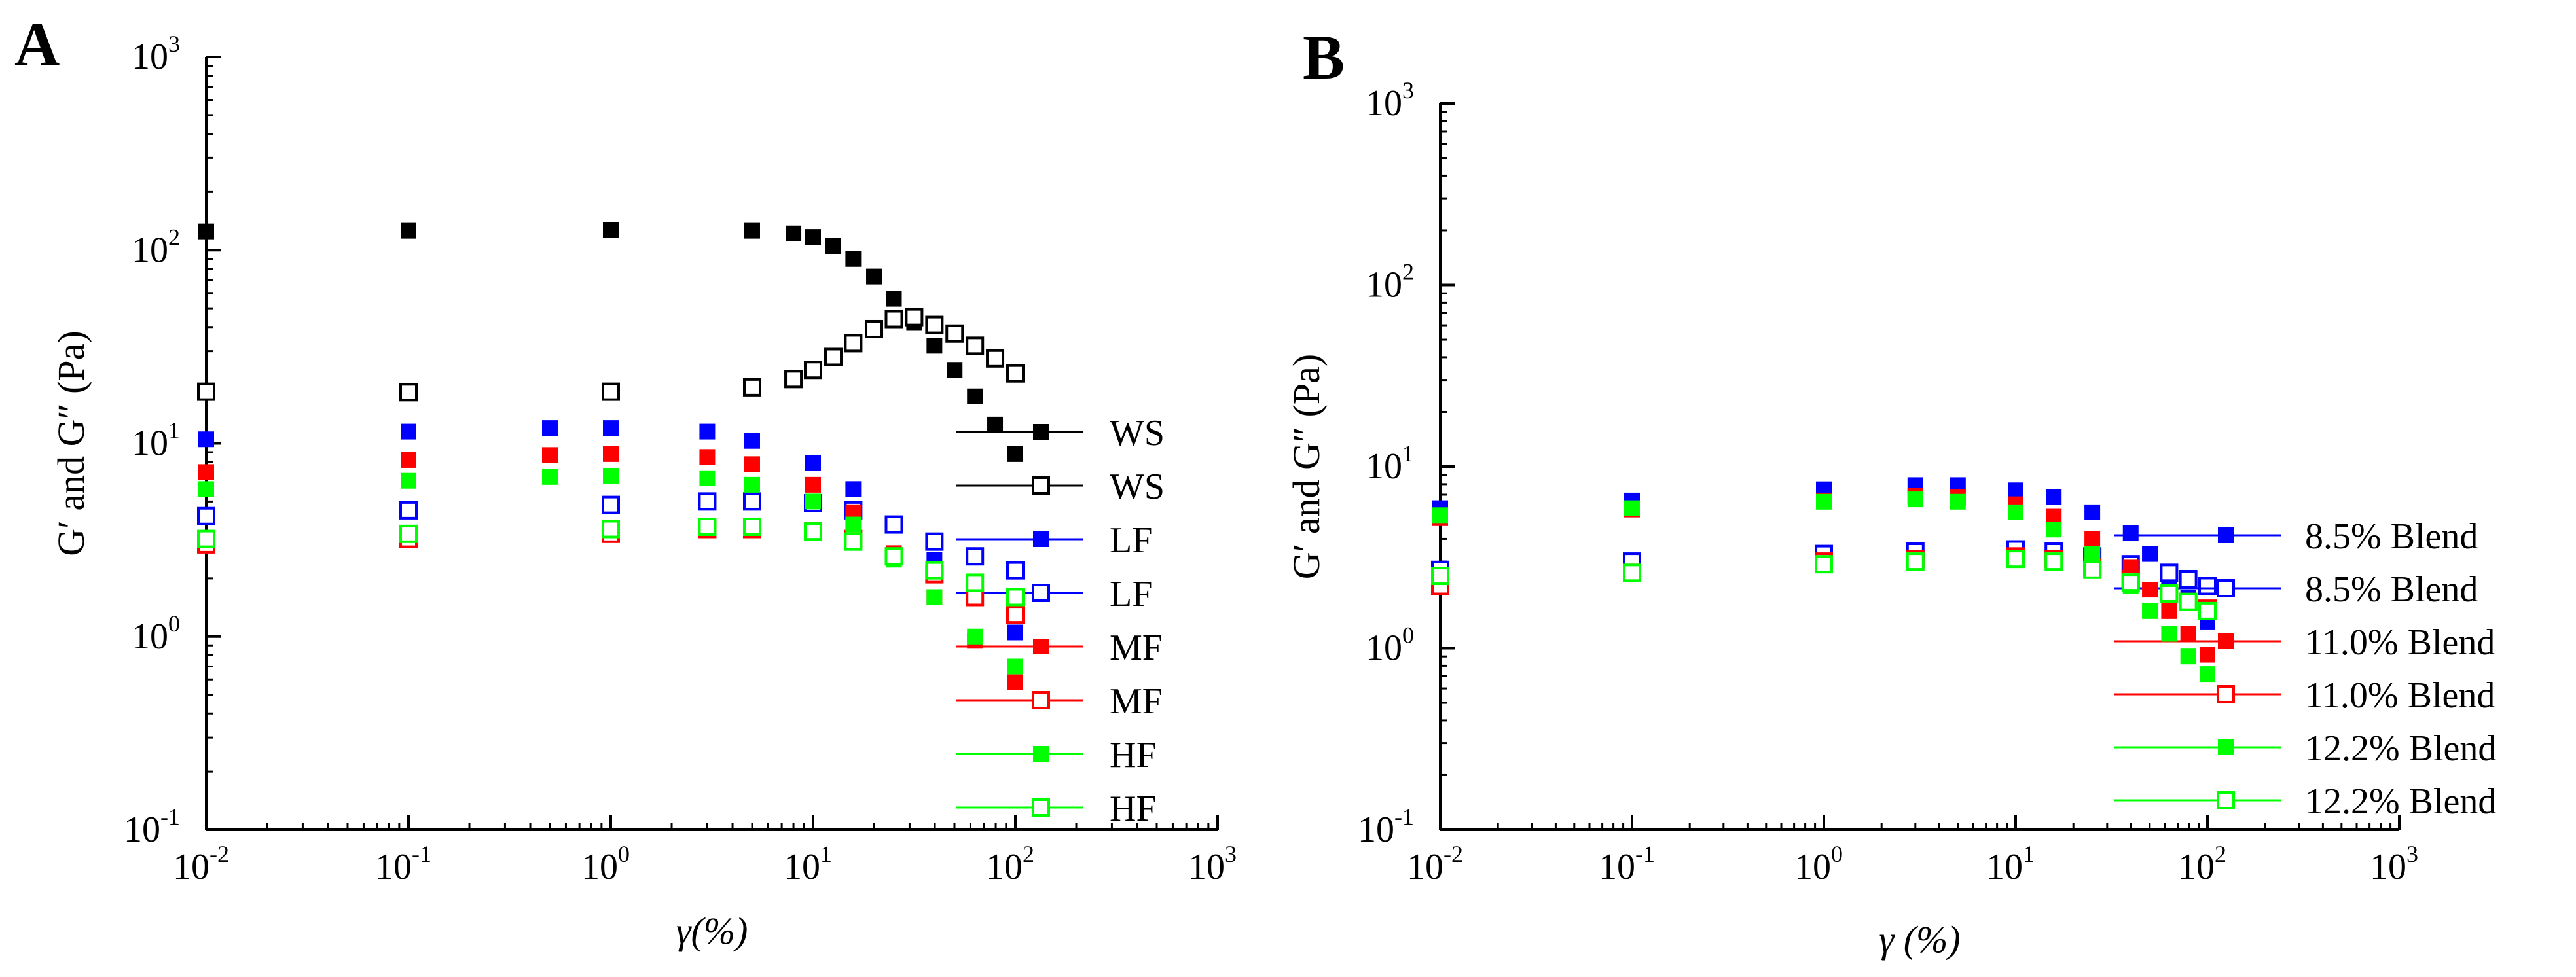 Image resolution: width=2576 pixels, height=977 pixels. What do you see at coordinates (1010, 864) in the screenshot?
I see `x-tick-label: 10²` at bounding box center [1010, 864].